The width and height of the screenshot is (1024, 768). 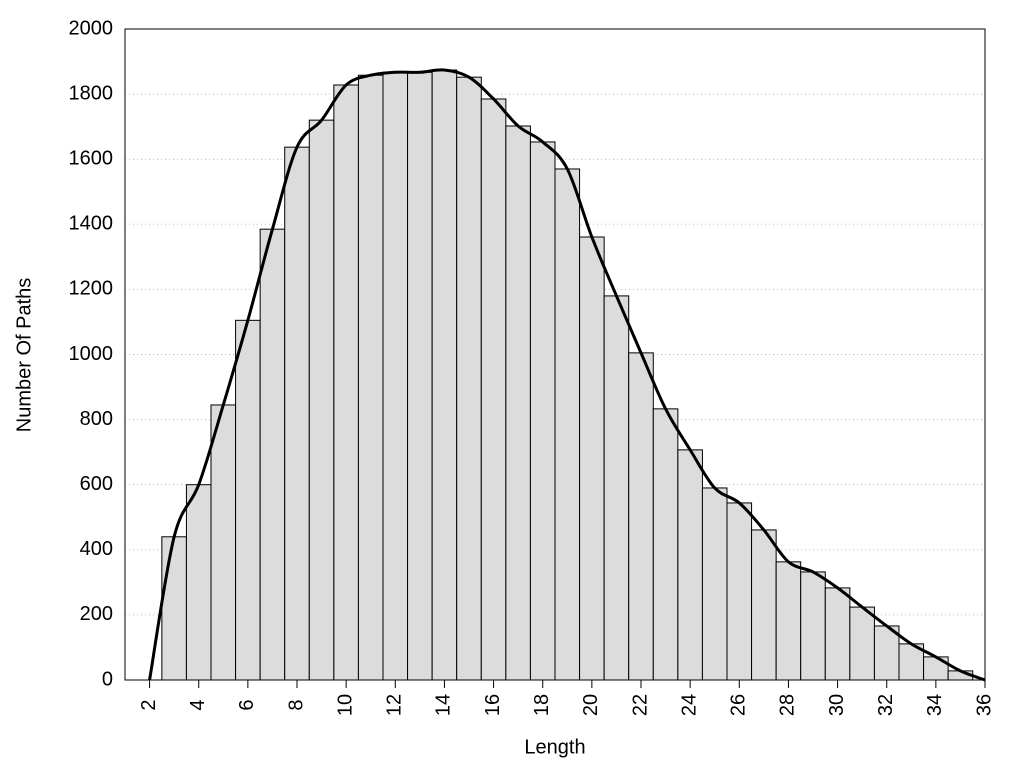 What do you see at coordinates (149, 704) in the screenshot?
I see `x-tick-label: 2` at bounding box center [149, 704].